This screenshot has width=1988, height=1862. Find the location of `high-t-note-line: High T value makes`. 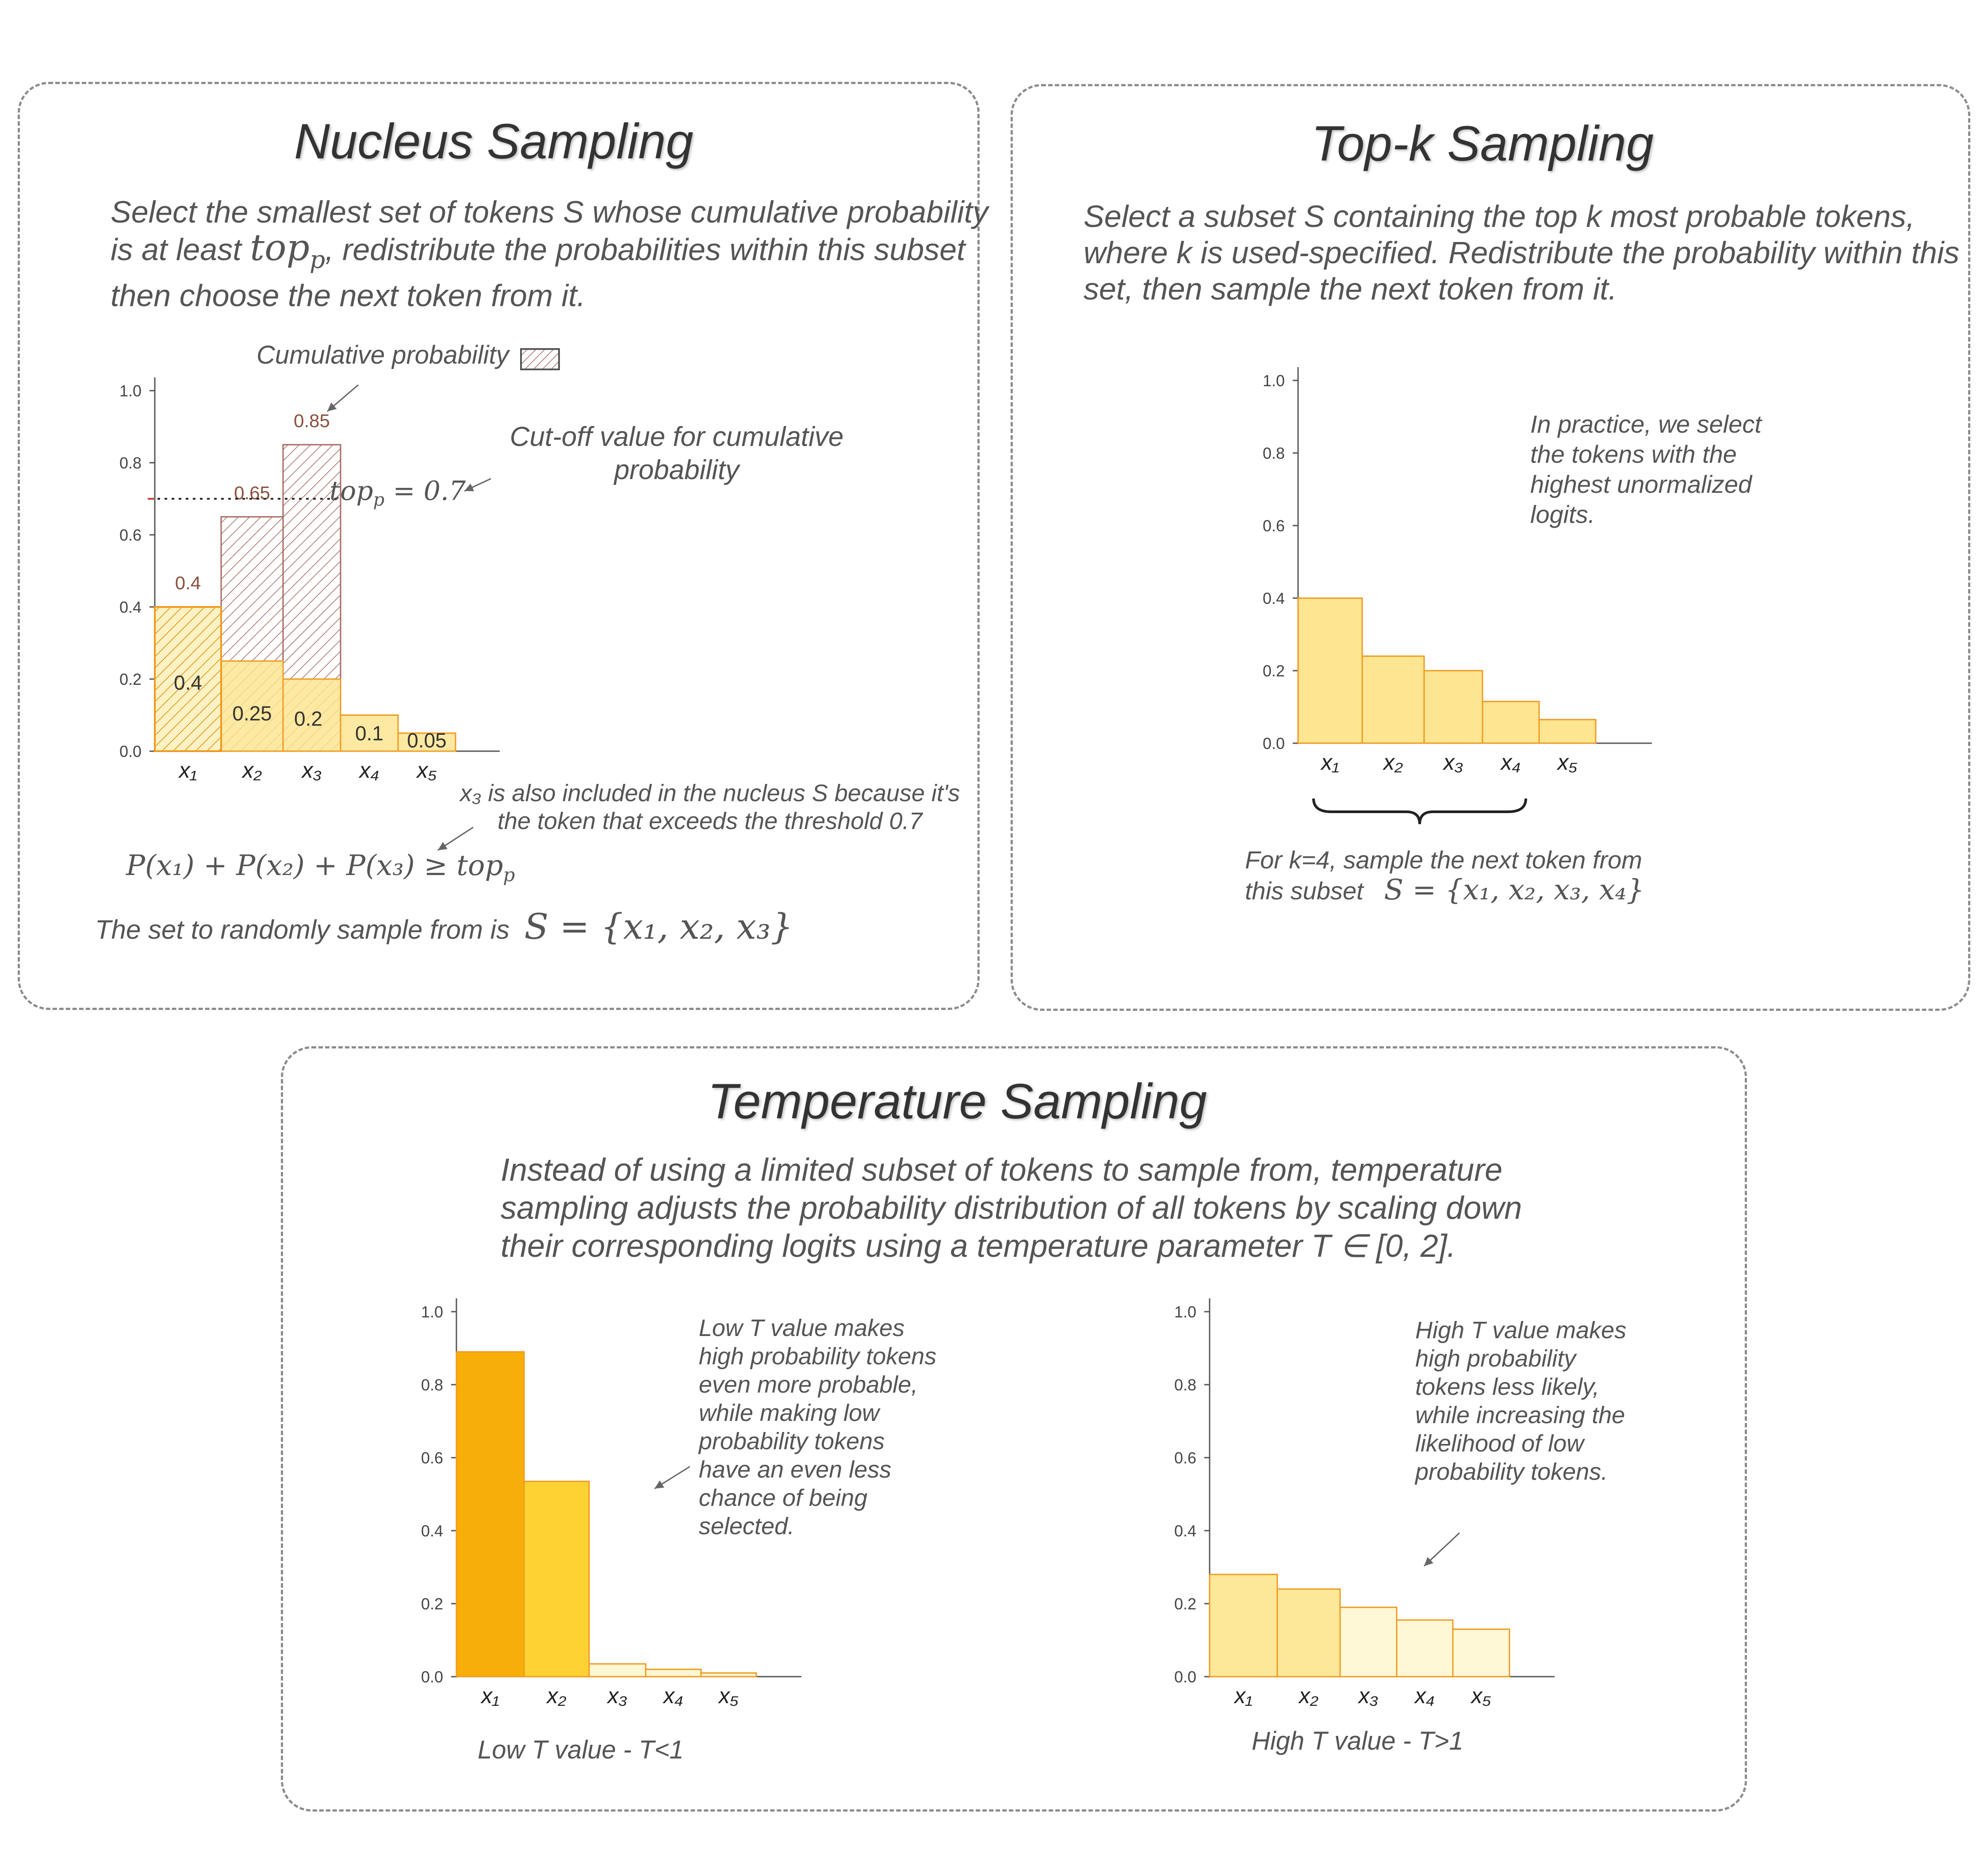

high-t-note-line: High T value makes is located at coordinates (1521, 1330).